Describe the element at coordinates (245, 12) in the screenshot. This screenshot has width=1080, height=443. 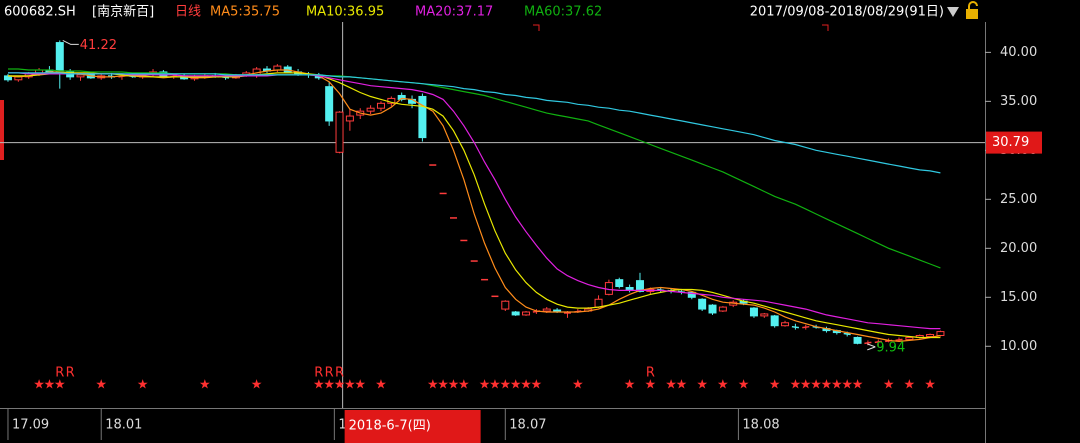
I see `legend-entry: MA5:35.75` at that location.